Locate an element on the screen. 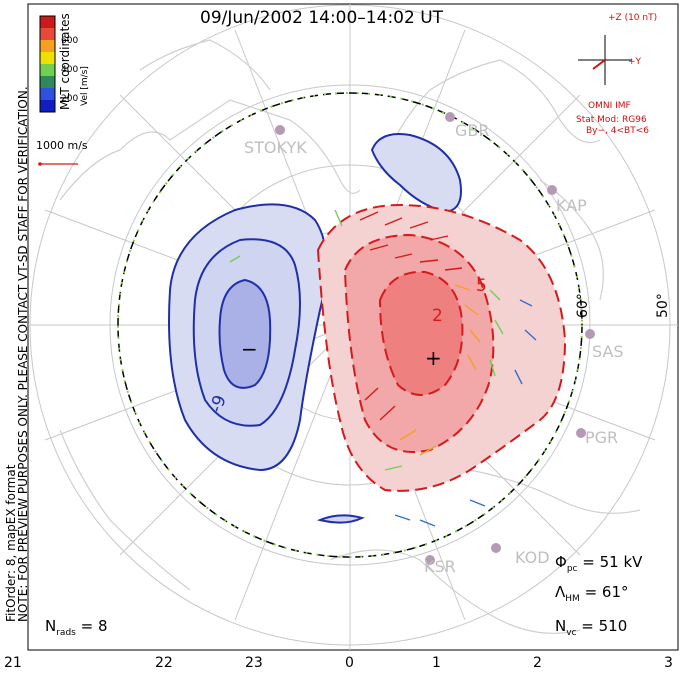 Image resolution: width=680 pixels, height=674 pixels. colorbar-tick-400: 400 is located at coordinates (70, 70).